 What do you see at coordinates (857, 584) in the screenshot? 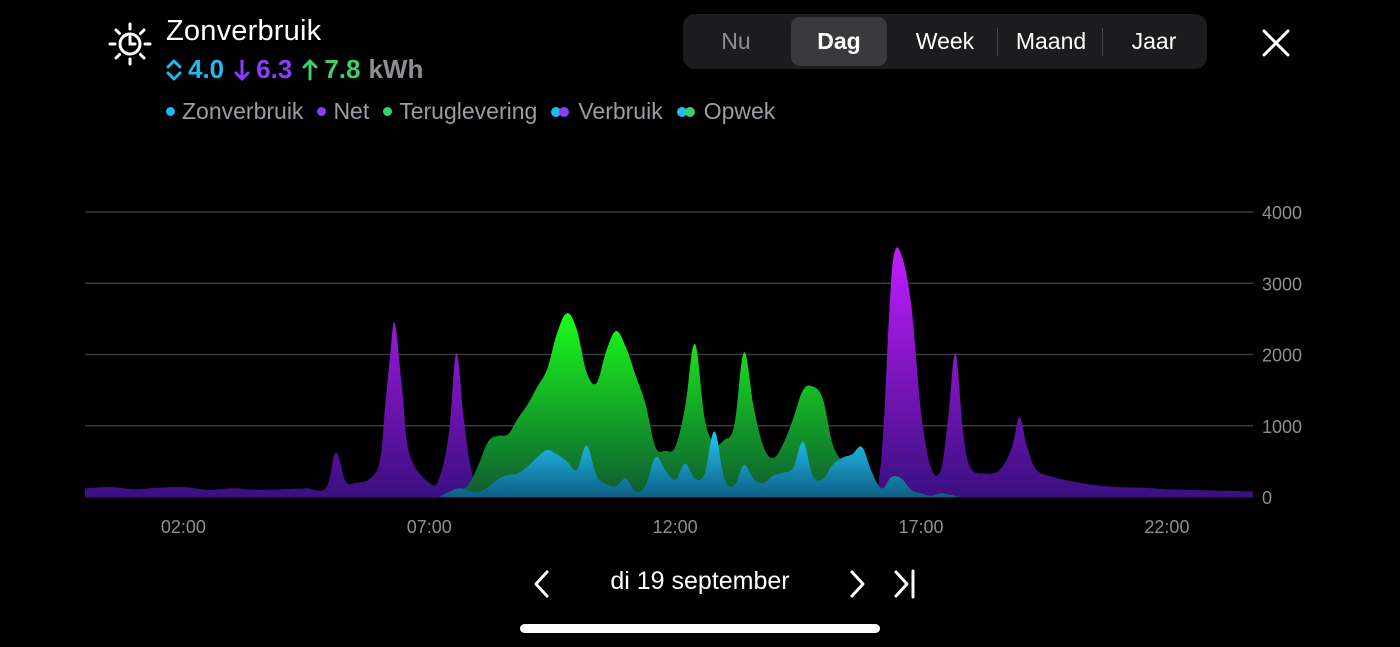
I see `next-day-chevron-icon` at bounding box center [857, 584].